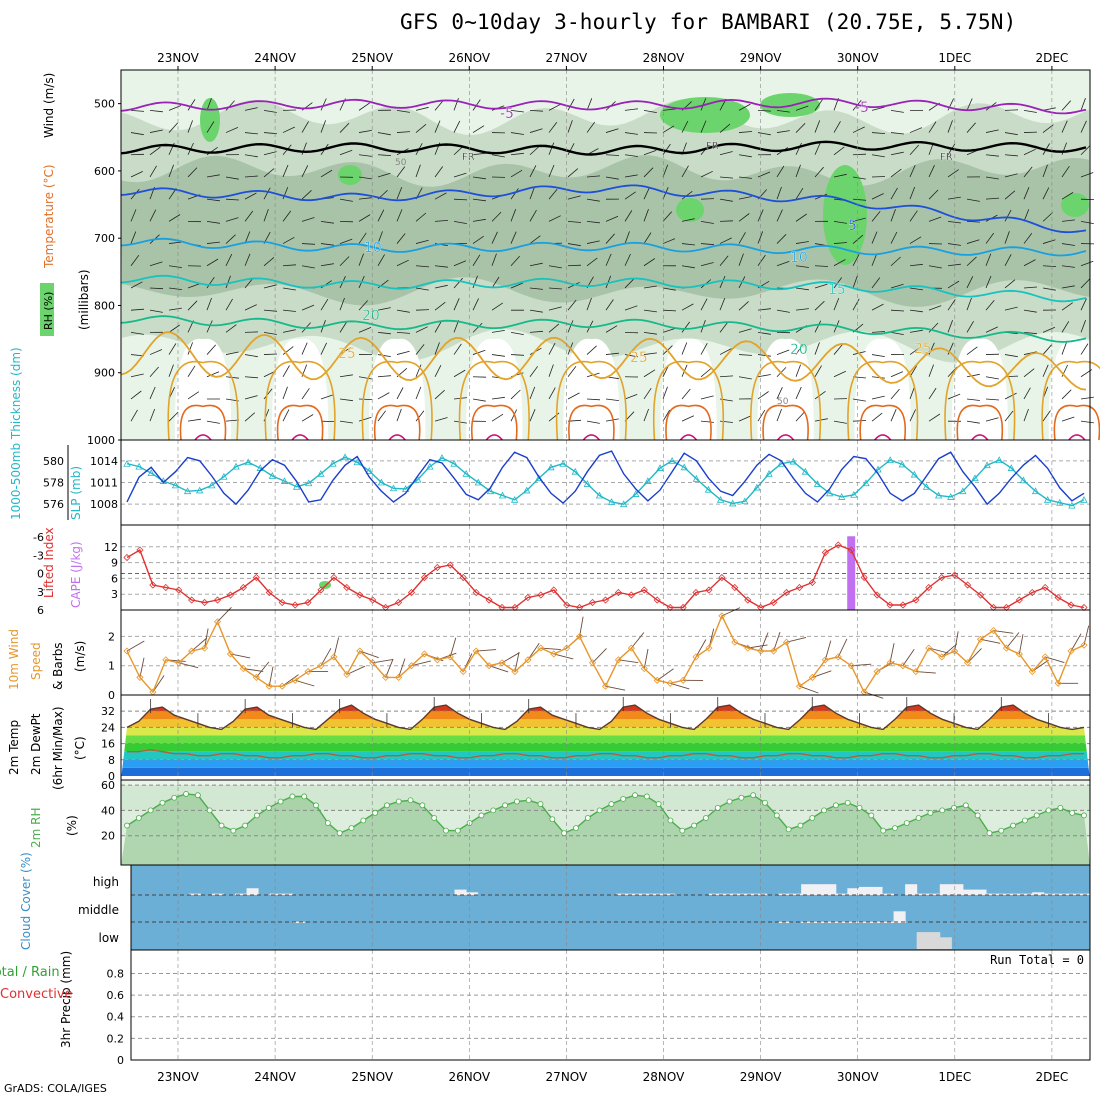 This screenshot has width=1100, height=1100. What do you see at coordinates (852, 226) in the screenshot?
I see `contour-label: 5` at bounding box center [852, 226].